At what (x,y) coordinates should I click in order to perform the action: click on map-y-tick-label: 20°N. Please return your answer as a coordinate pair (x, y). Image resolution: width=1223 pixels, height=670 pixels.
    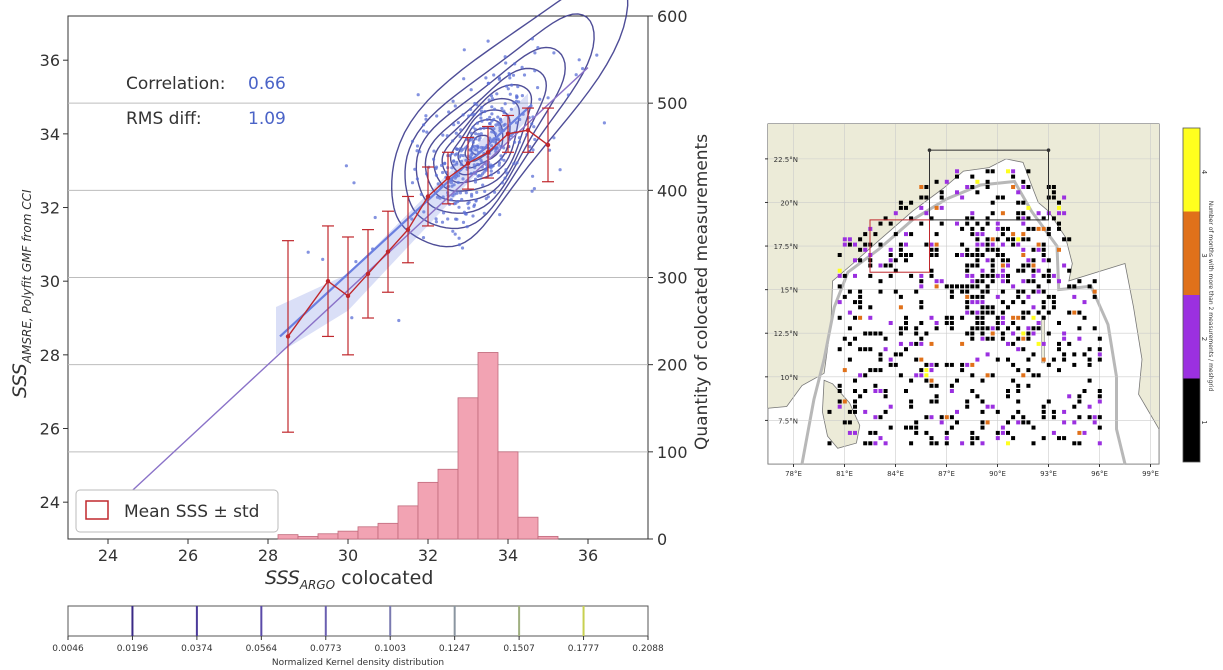
    Looking at the image, I should click on (789, 203).